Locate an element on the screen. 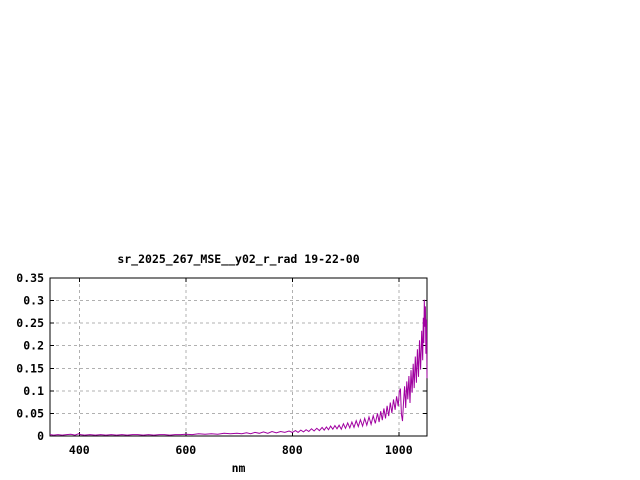 The image size is (640, 480). y-tick-label: 0.35 is located at coordinates (30, 278).